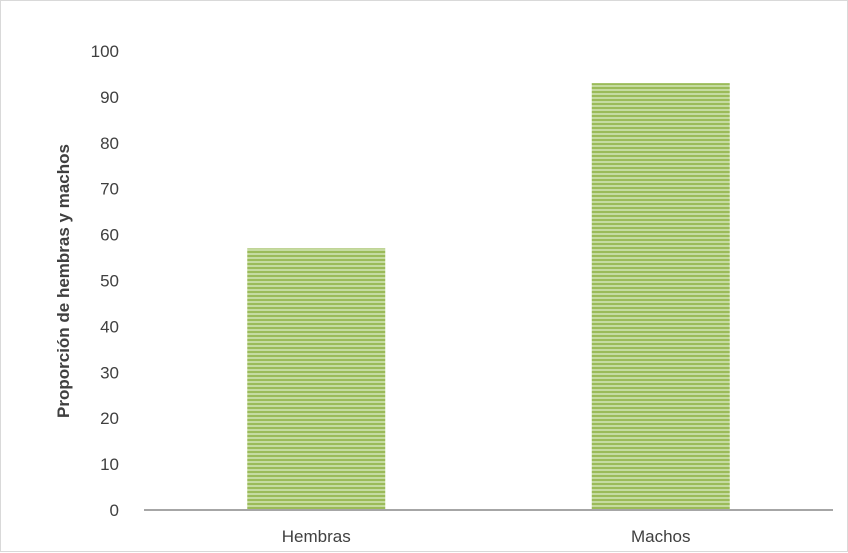 This screenshot has height=553, width=848. I want to click on y-tick-label: 70, so click(109, 189).